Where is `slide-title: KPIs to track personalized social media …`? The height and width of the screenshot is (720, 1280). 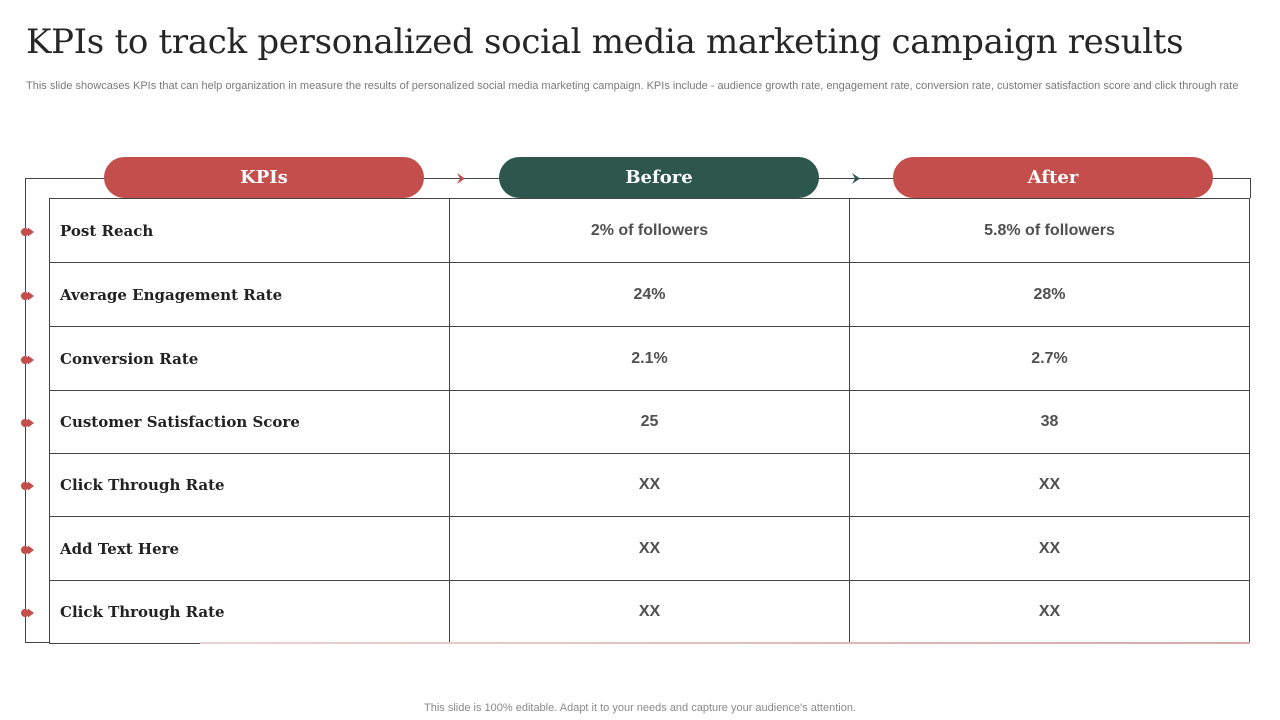 slide-title: KPIs to track personalized social media … is located at coordinates (605, 42).